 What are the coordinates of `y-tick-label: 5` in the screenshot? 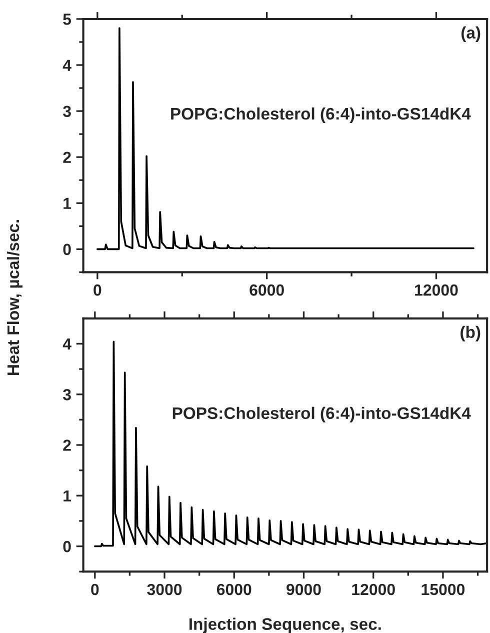 It's located at (67, 19).